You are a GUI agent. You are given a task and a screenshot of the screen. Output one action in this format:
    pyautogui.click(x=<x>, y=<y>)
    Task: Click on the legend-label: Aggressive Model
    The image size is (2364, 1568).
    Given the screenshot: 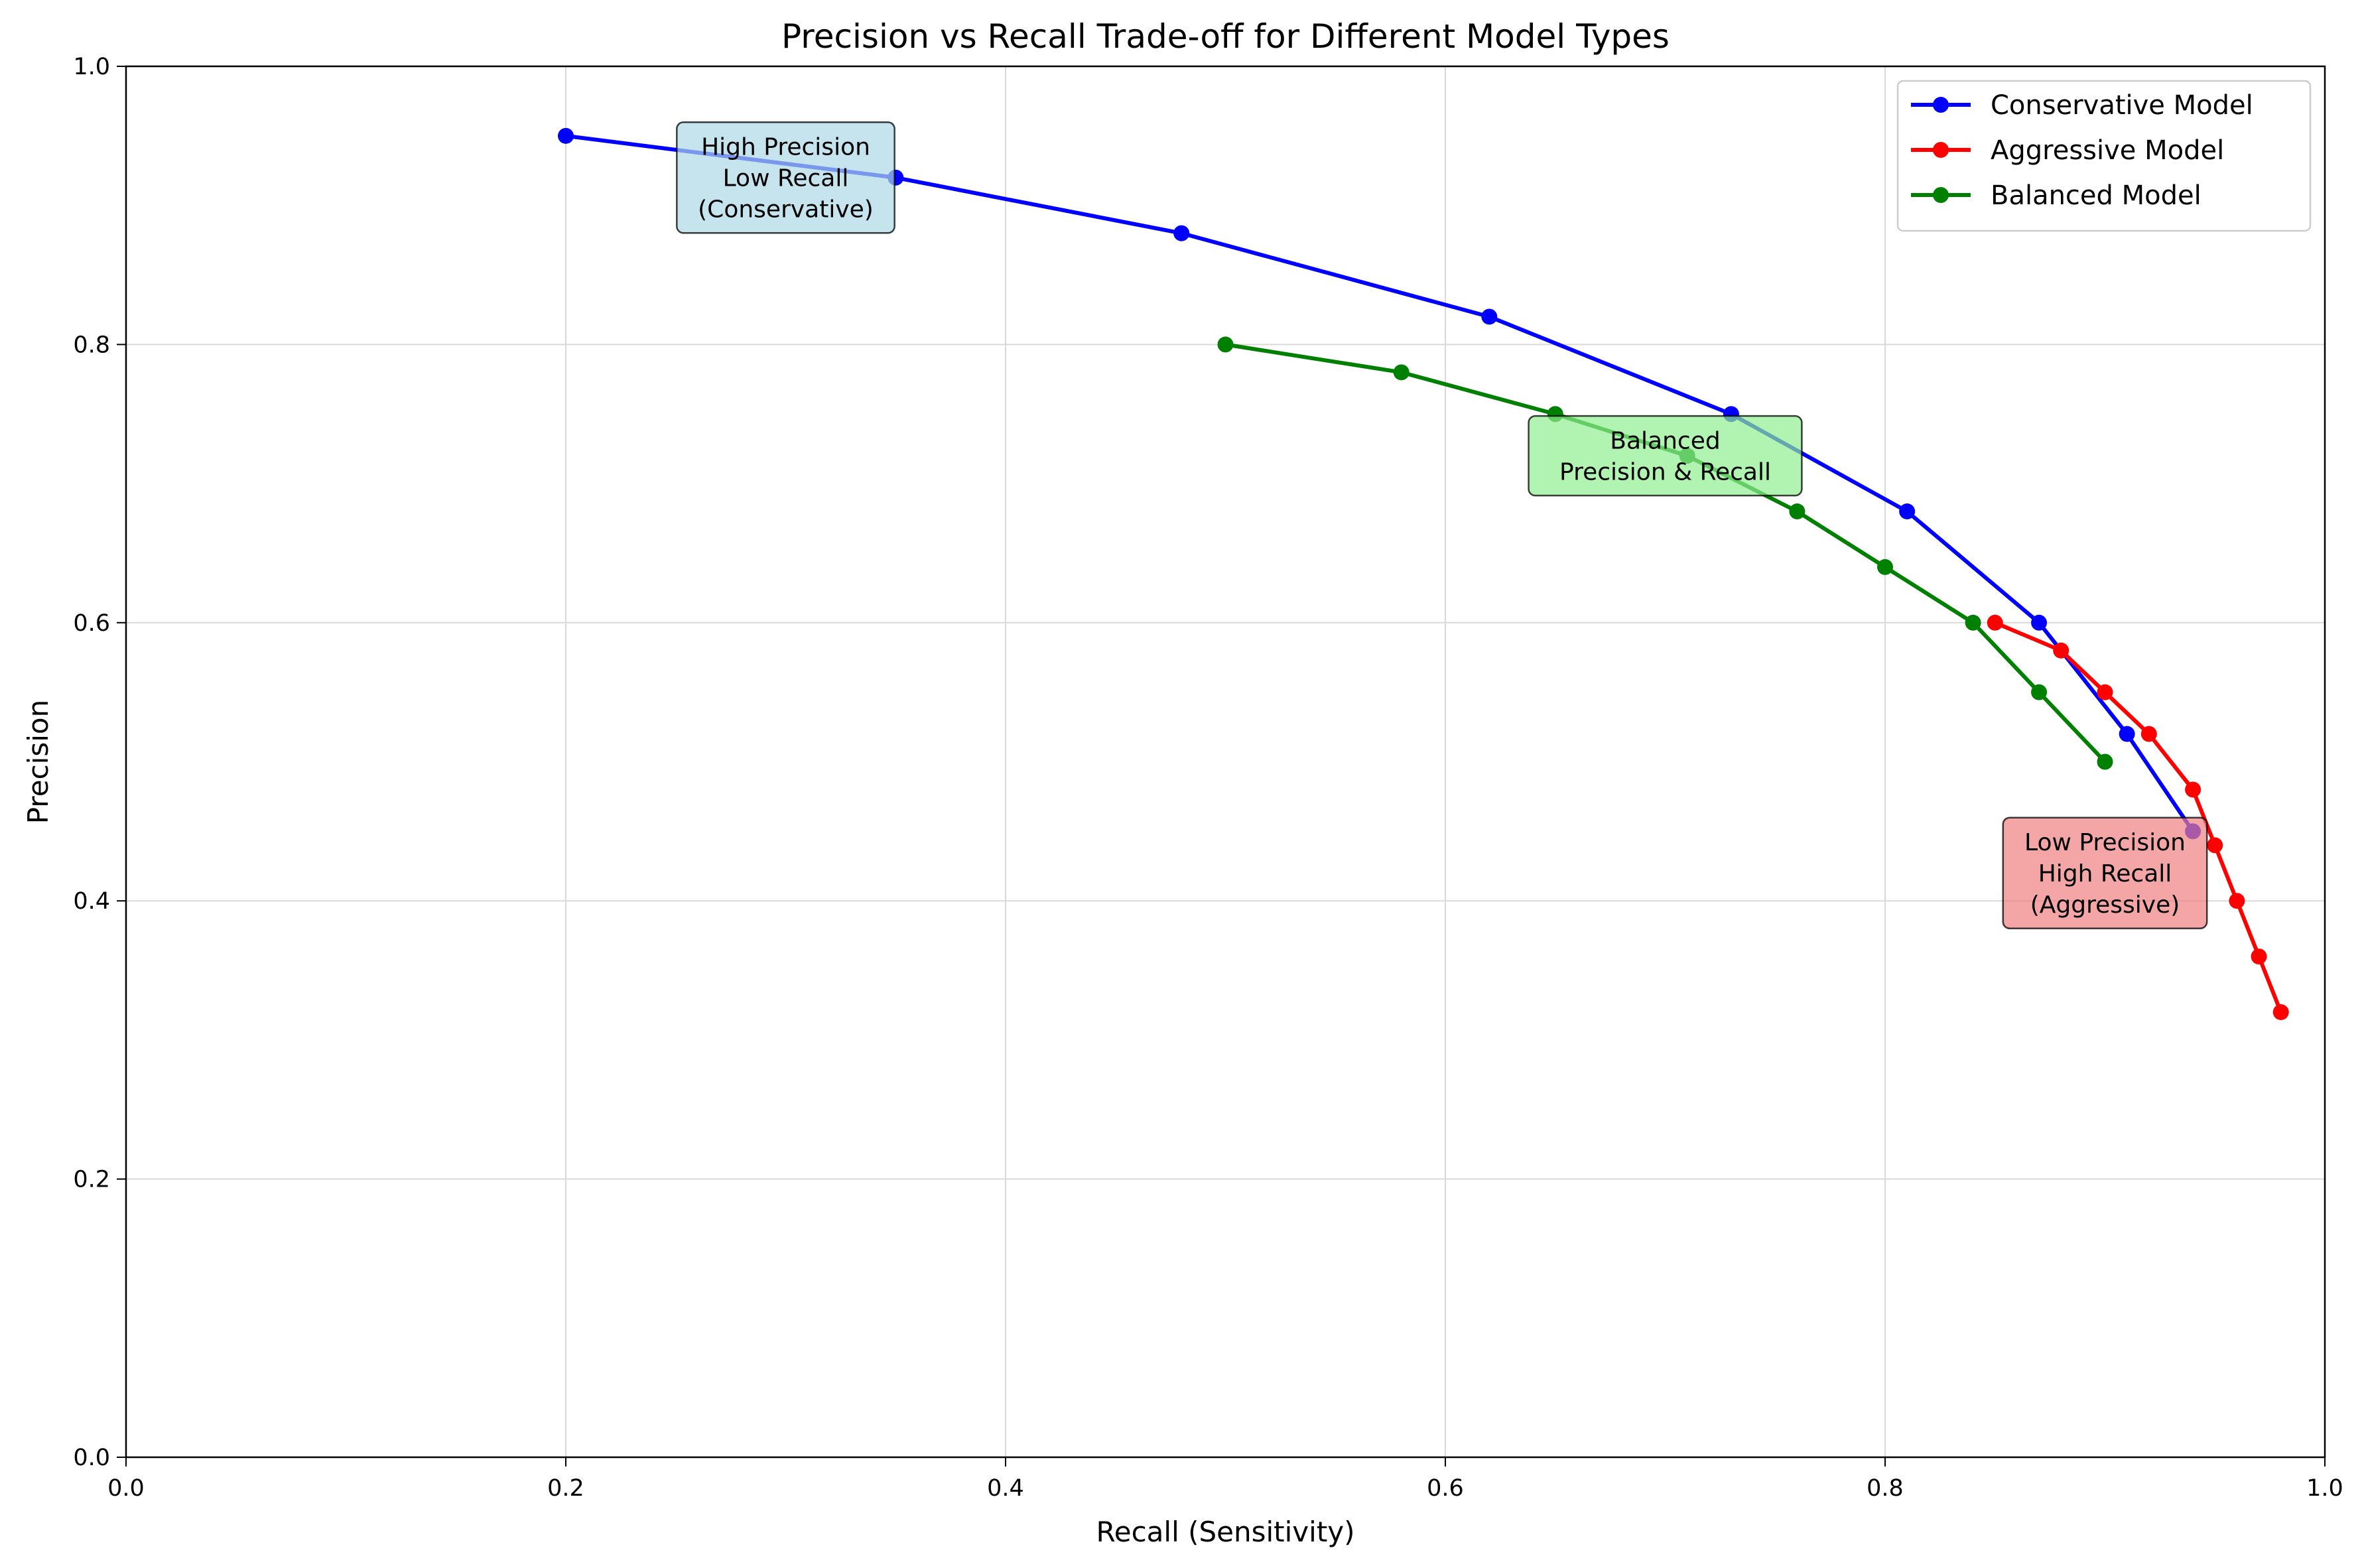 What is the action you would take?
    pyautogui.click(x=2107, y=150)
    